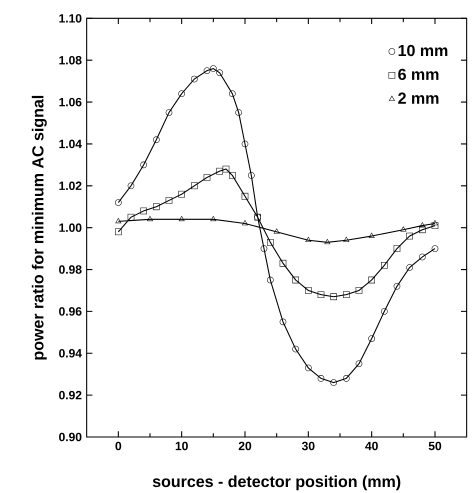 The image size is (474, 493). I want to click on y-tick-label: 0.94, so click(70, 353).